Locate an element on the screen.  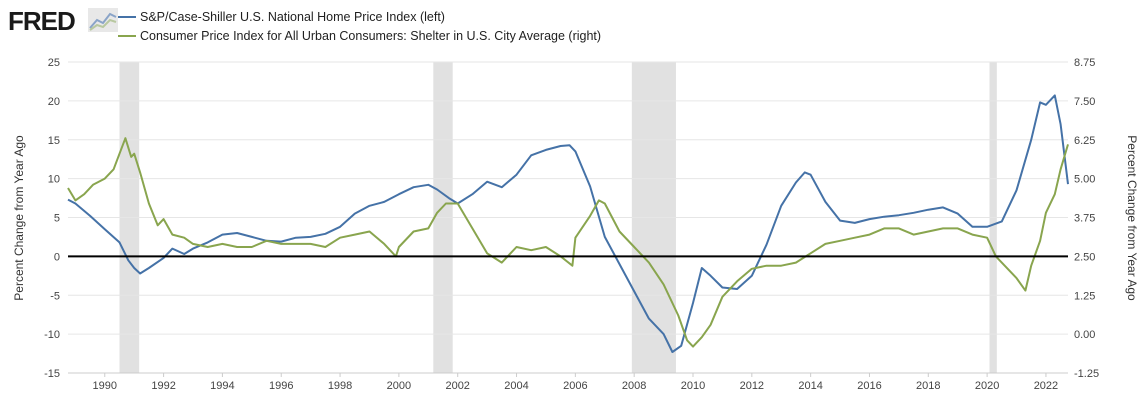
right-tick-label-4: 3.75 is located at coordinates (1084, 219).